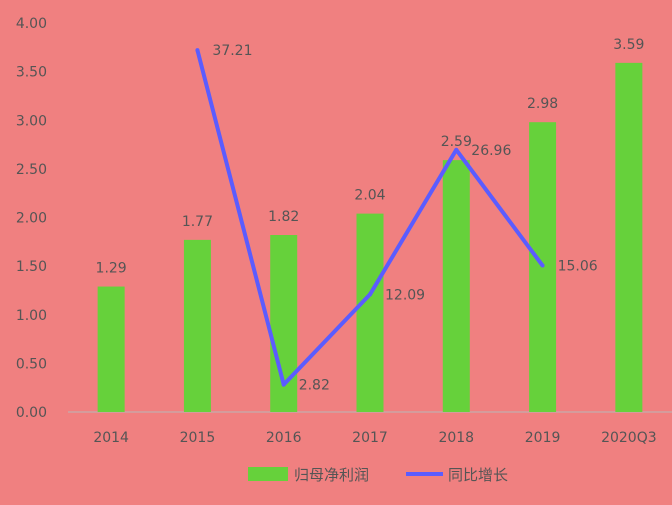 The width and height of the screenshot is (672, 505). What do you see at coordinates (111, 438) in the screenshot?
I see `x-tick-label: 2014` at bounding box center [111, 438].